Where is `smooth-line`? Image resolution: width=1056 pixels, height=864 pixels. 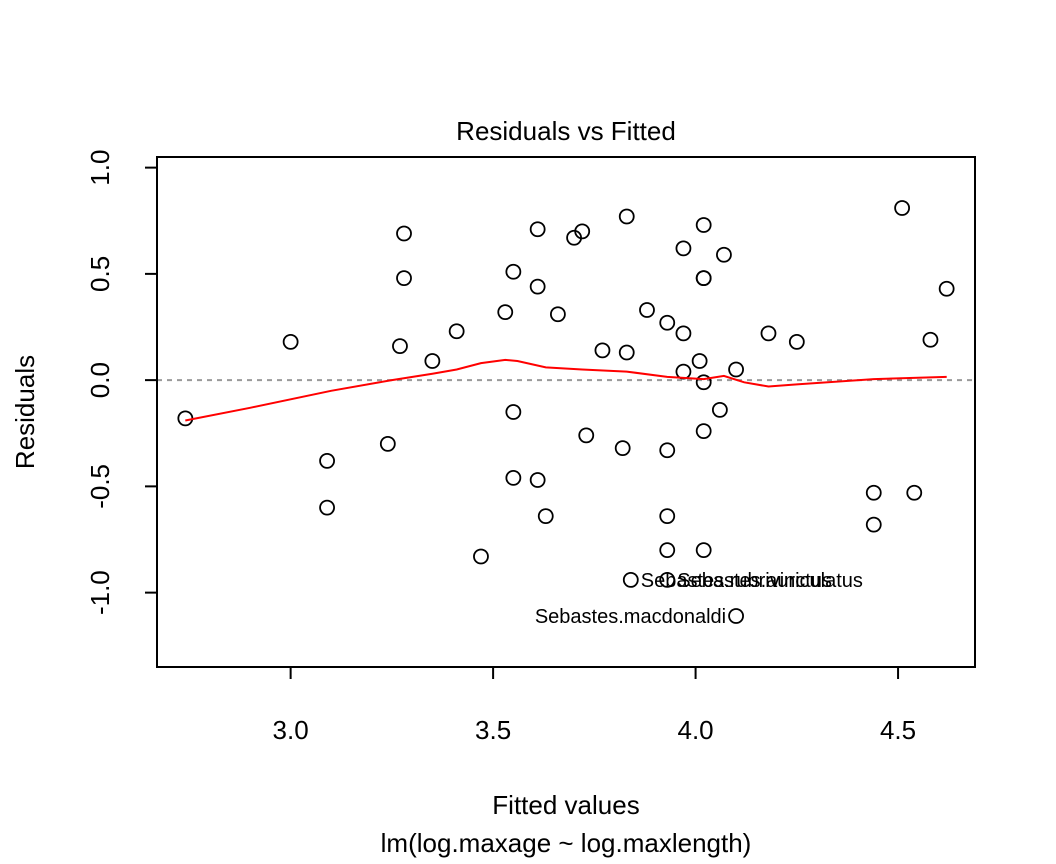 smooth-line is located at coordinates (566, 390).